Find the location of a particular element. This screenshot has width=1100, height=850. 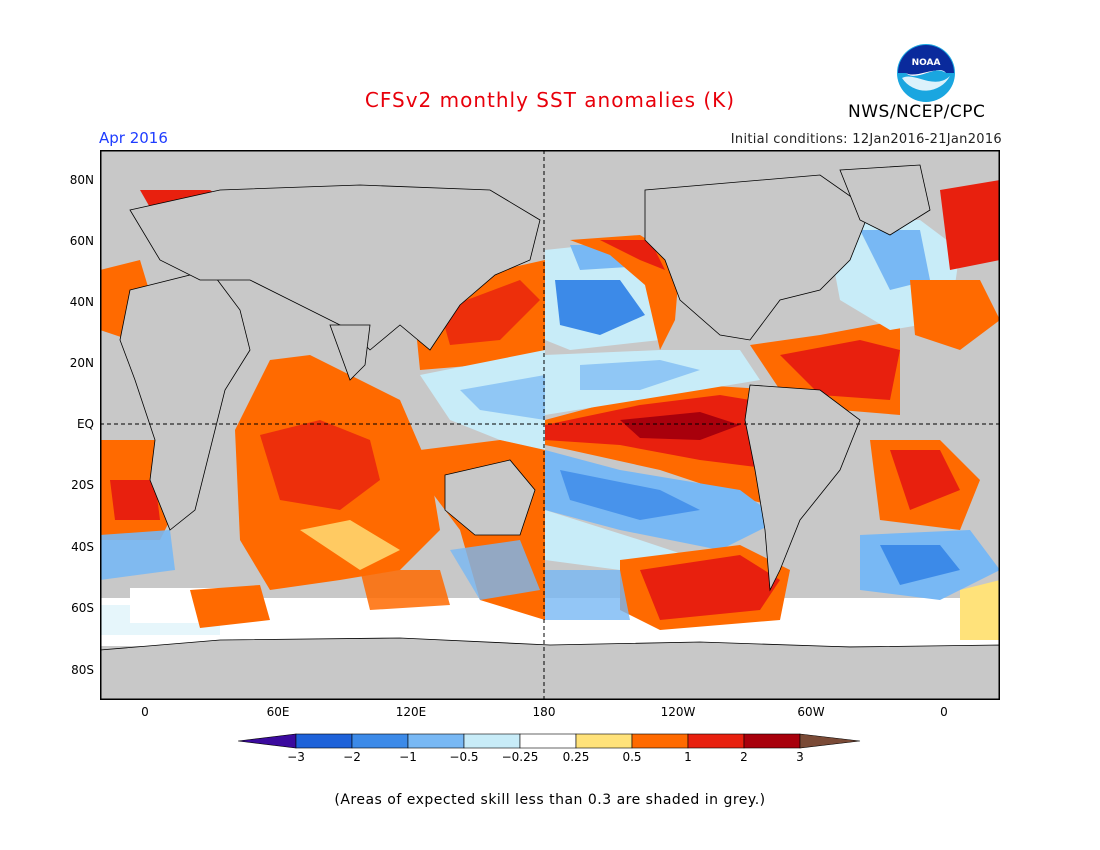

colorbar-label: −1 is located at coordinates (408, 757).